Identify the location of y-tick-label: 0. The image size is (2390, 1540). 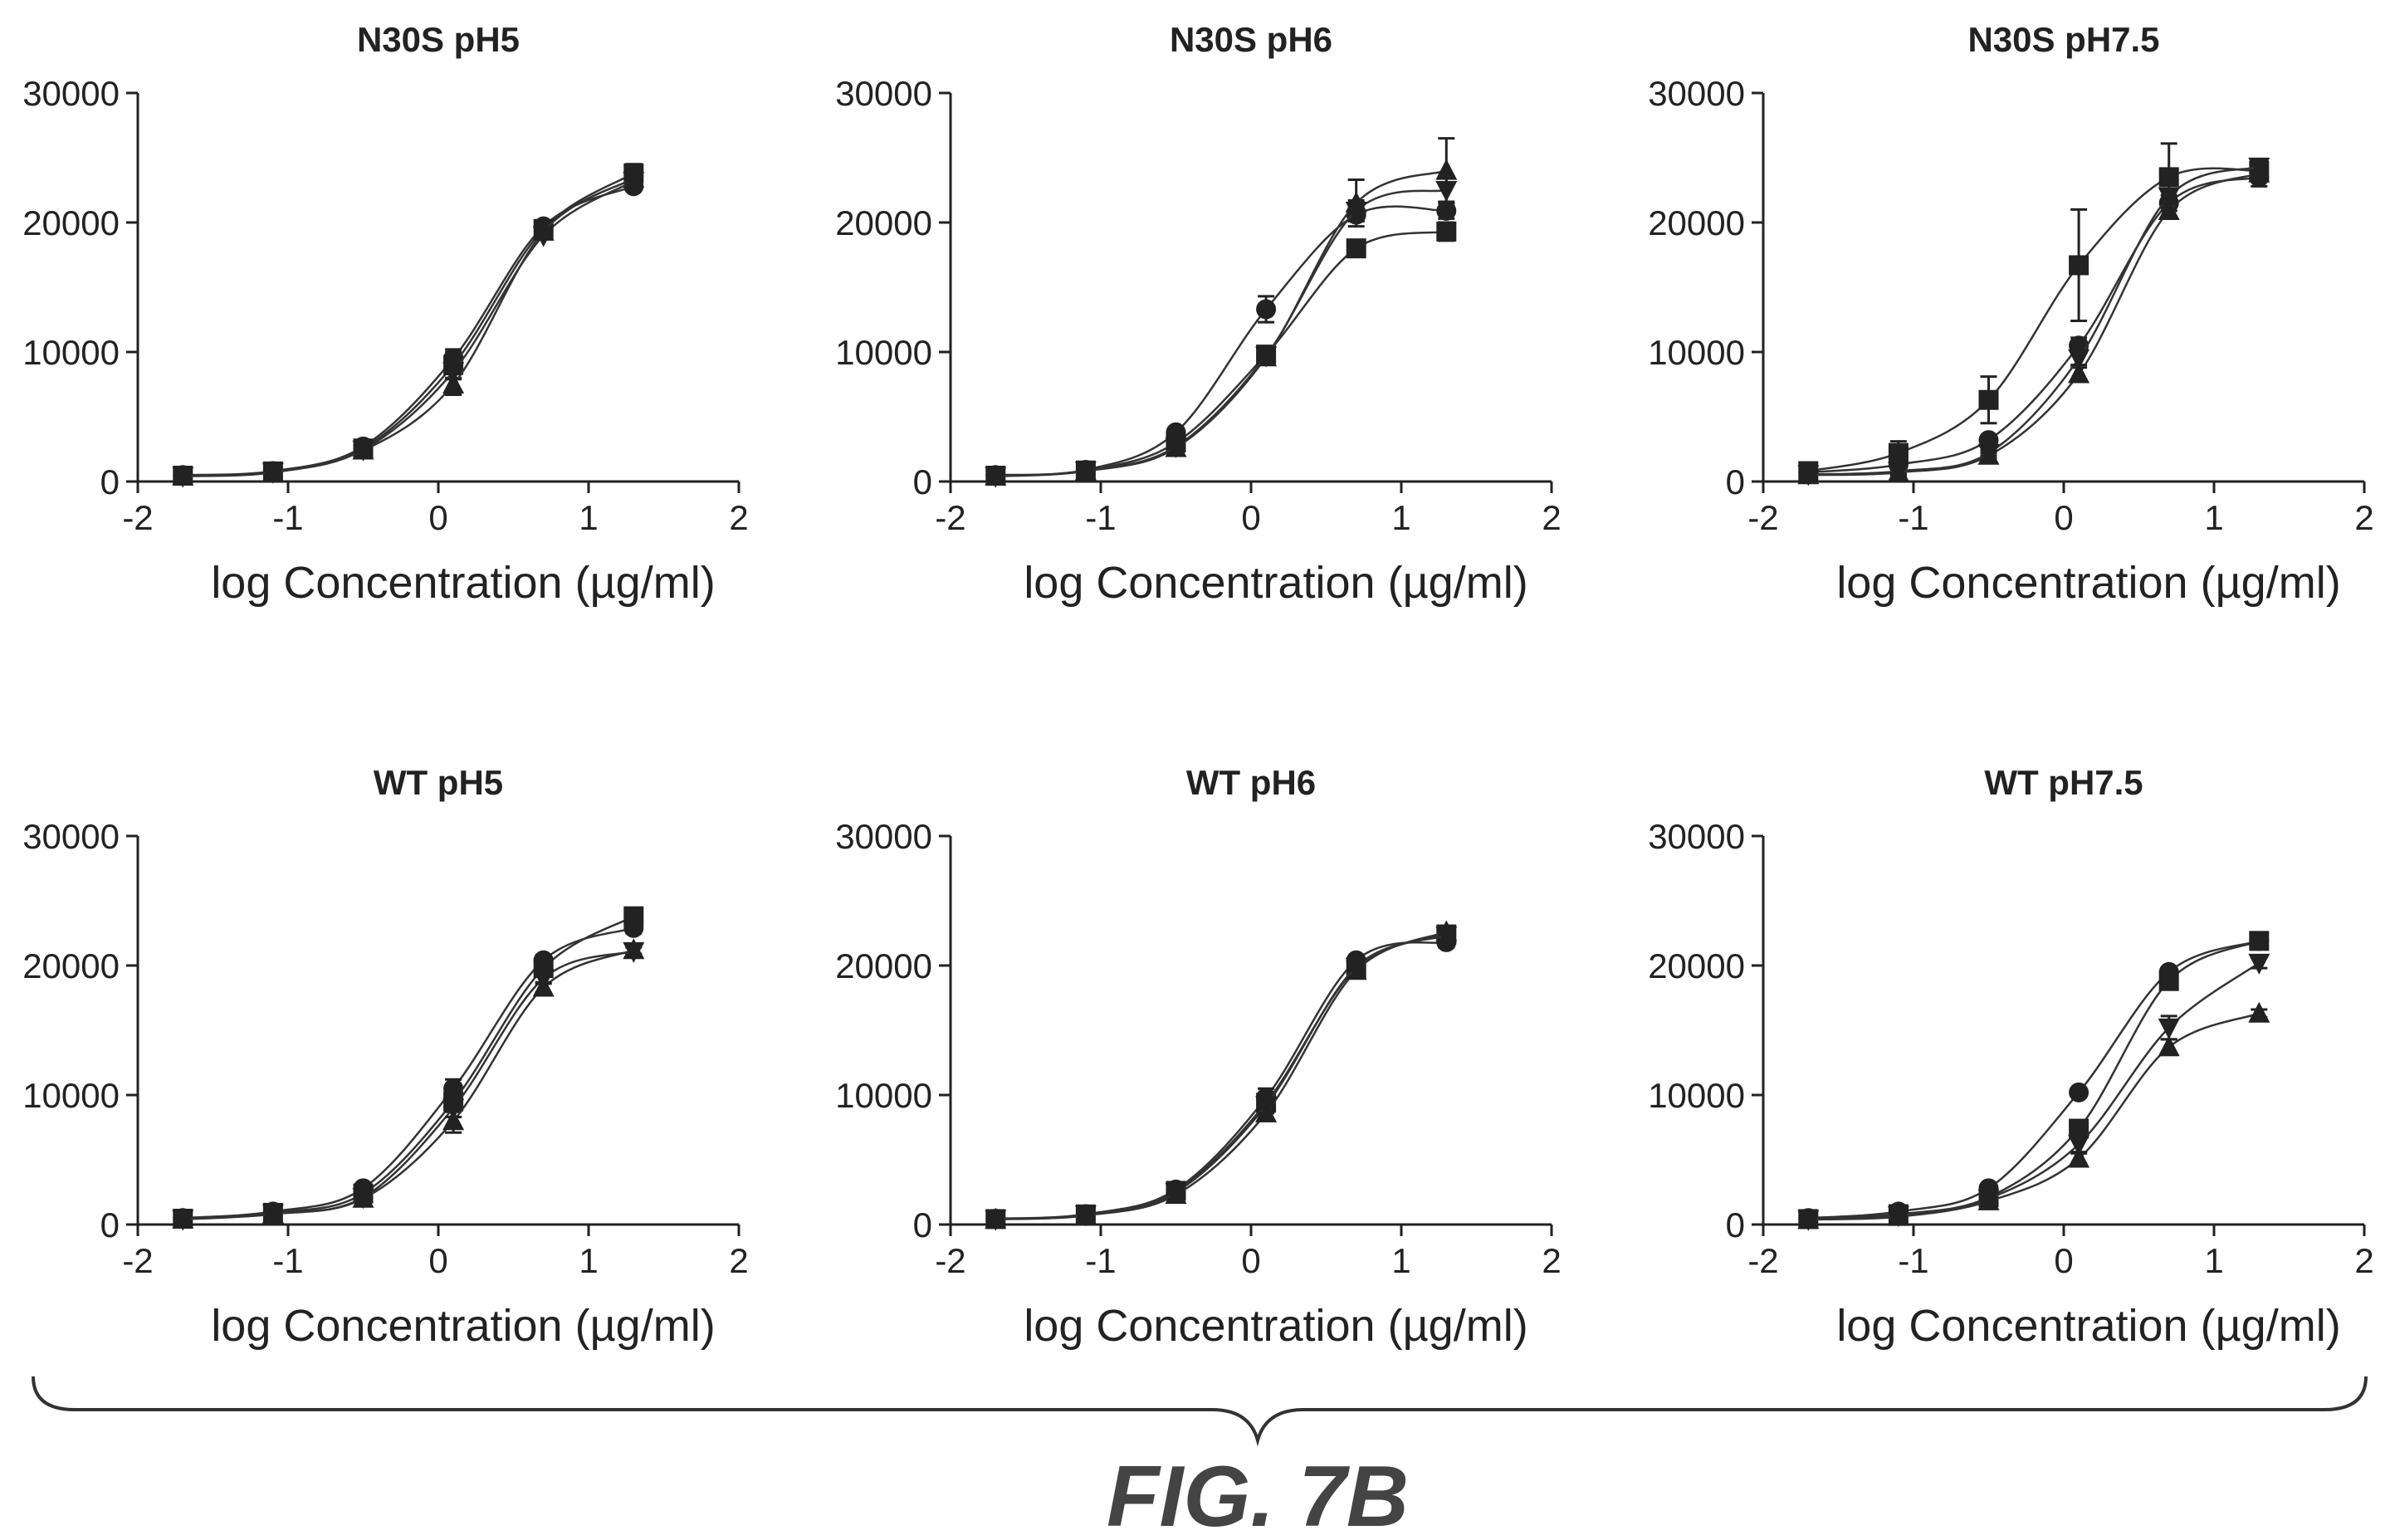
(110, 482).